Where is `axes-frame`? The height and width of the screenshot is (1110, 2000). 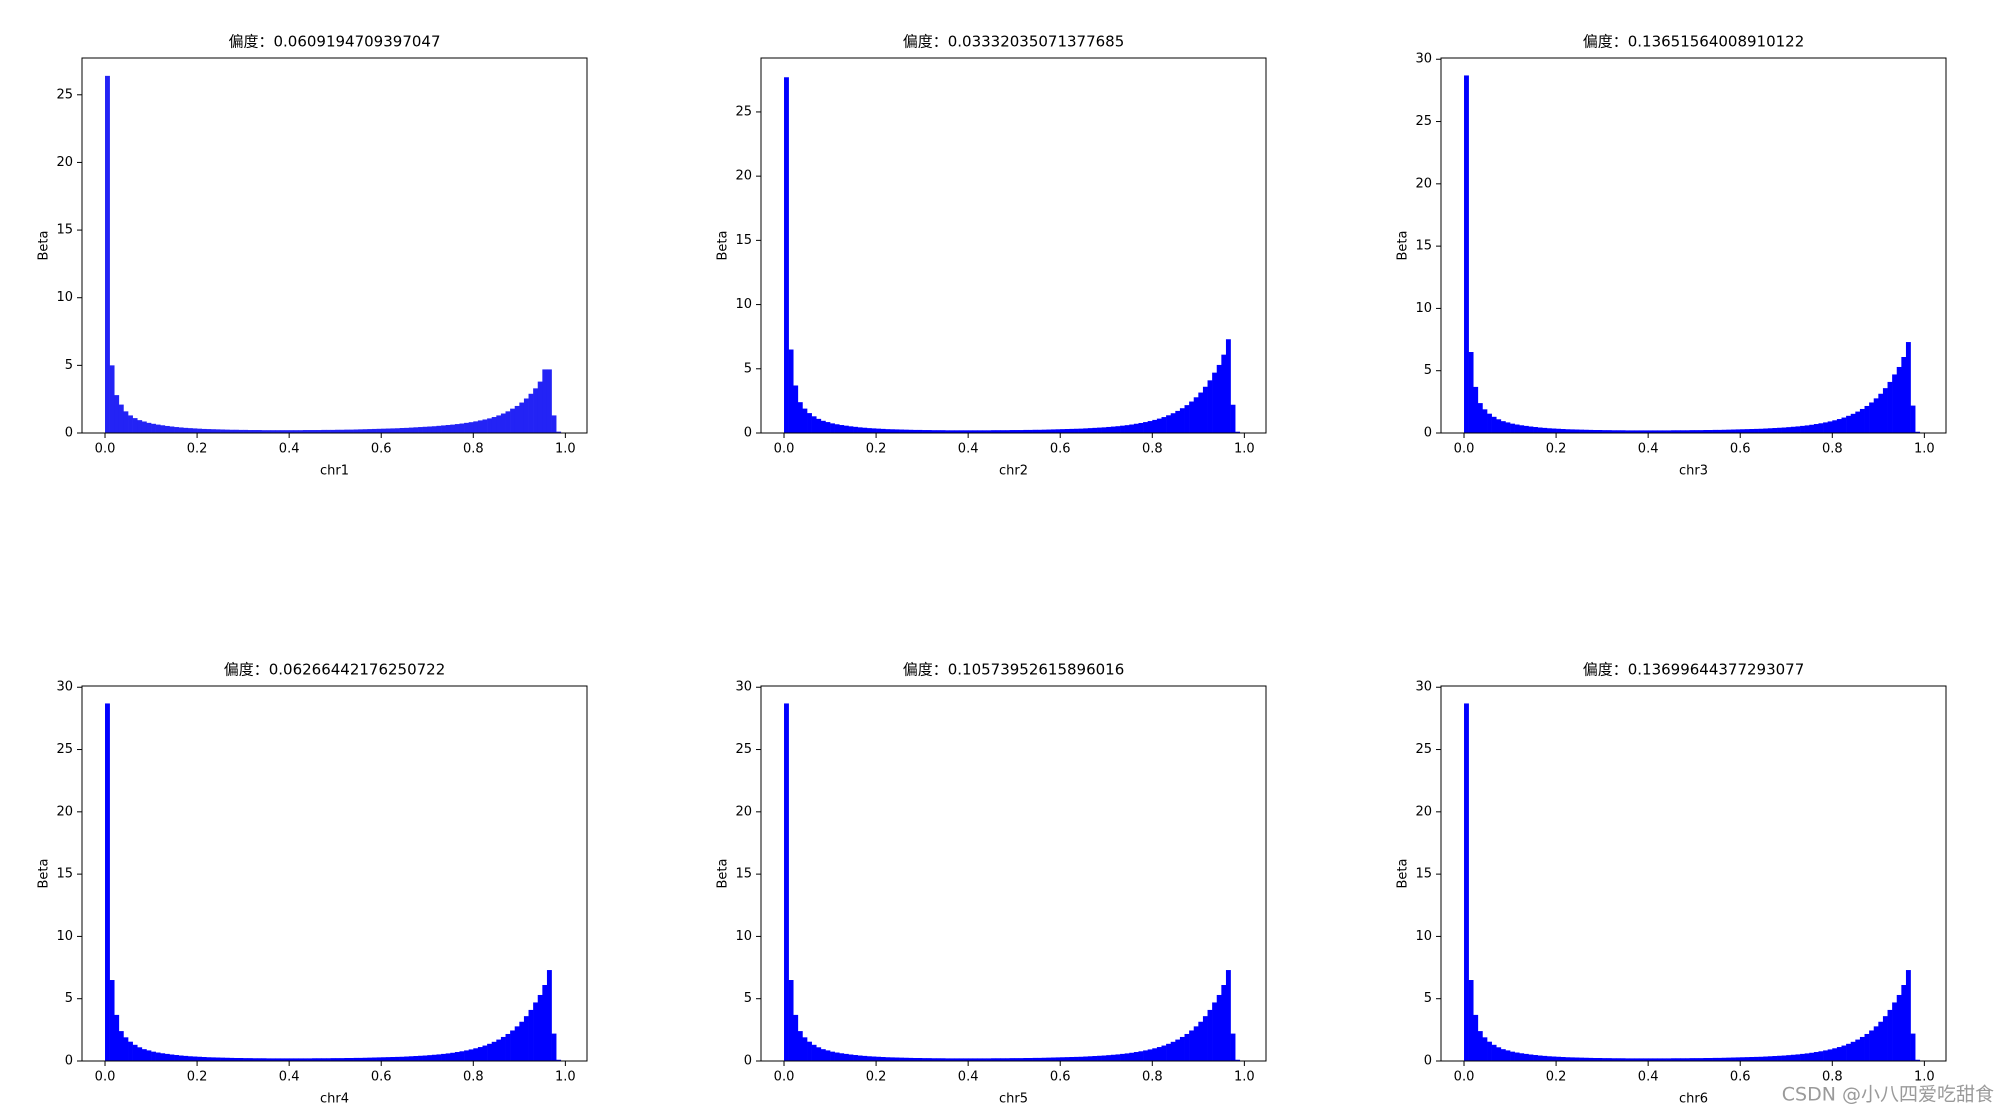 axes-frame is located at coordinates (1693, 873).